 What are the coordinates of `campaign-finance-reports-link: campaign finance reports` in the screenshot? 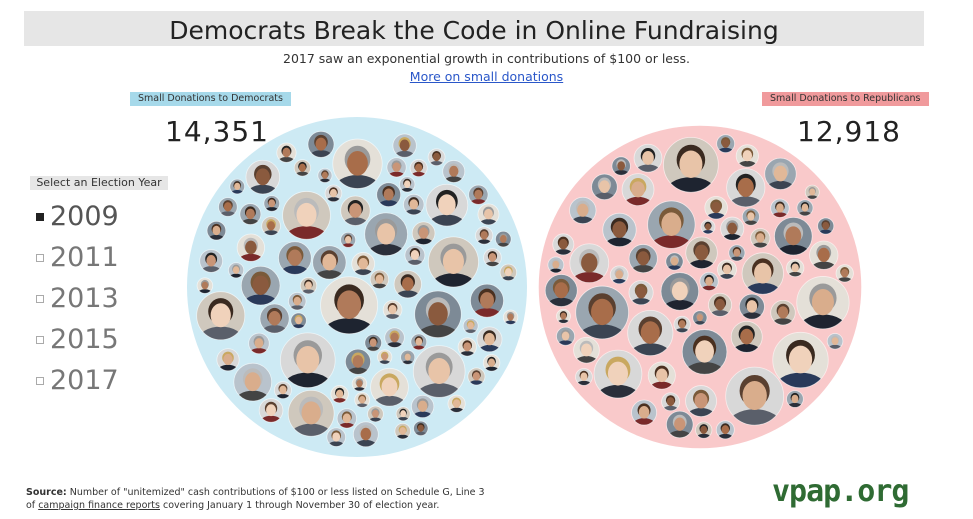 It's located at (99, 505).